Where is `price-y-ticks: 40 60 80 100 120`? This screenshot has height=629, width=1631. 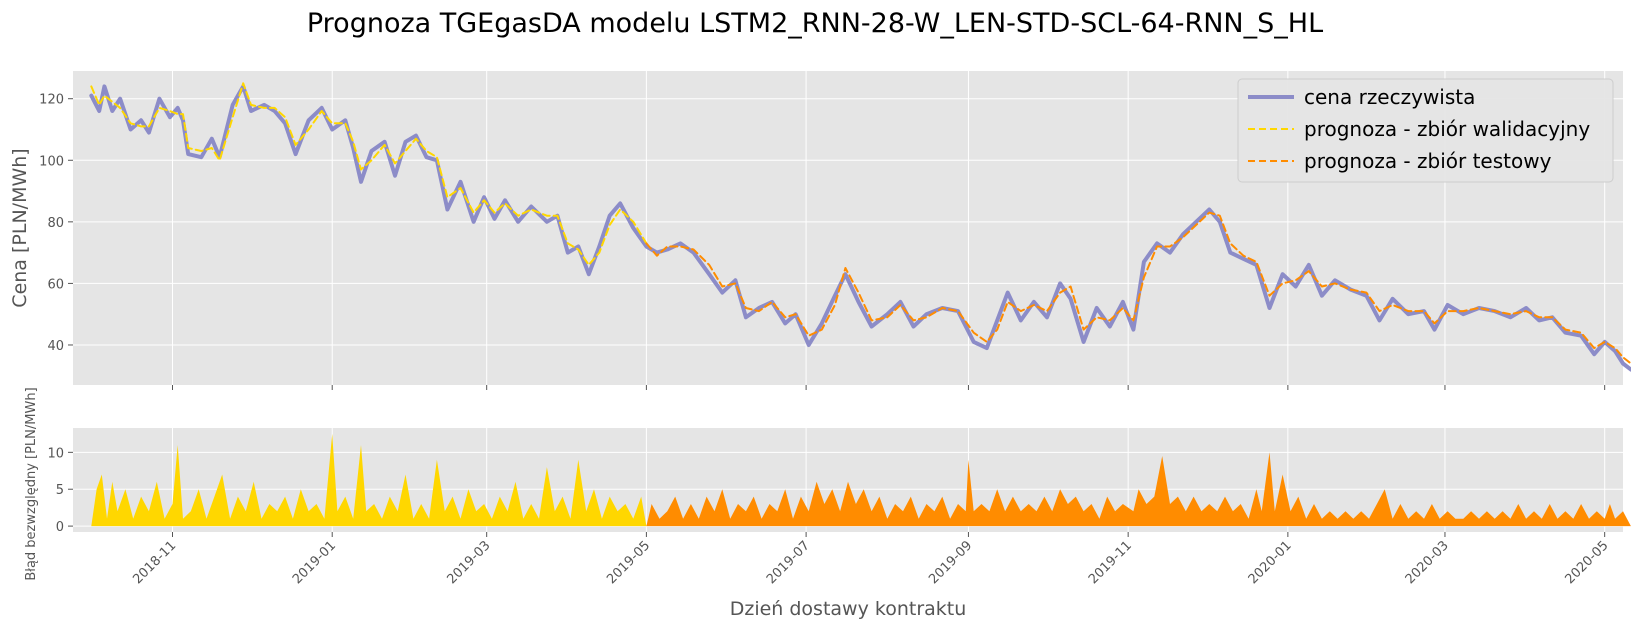
price-y-ticks: 40 60 80 100 120 is located at coordinates (56, 223).